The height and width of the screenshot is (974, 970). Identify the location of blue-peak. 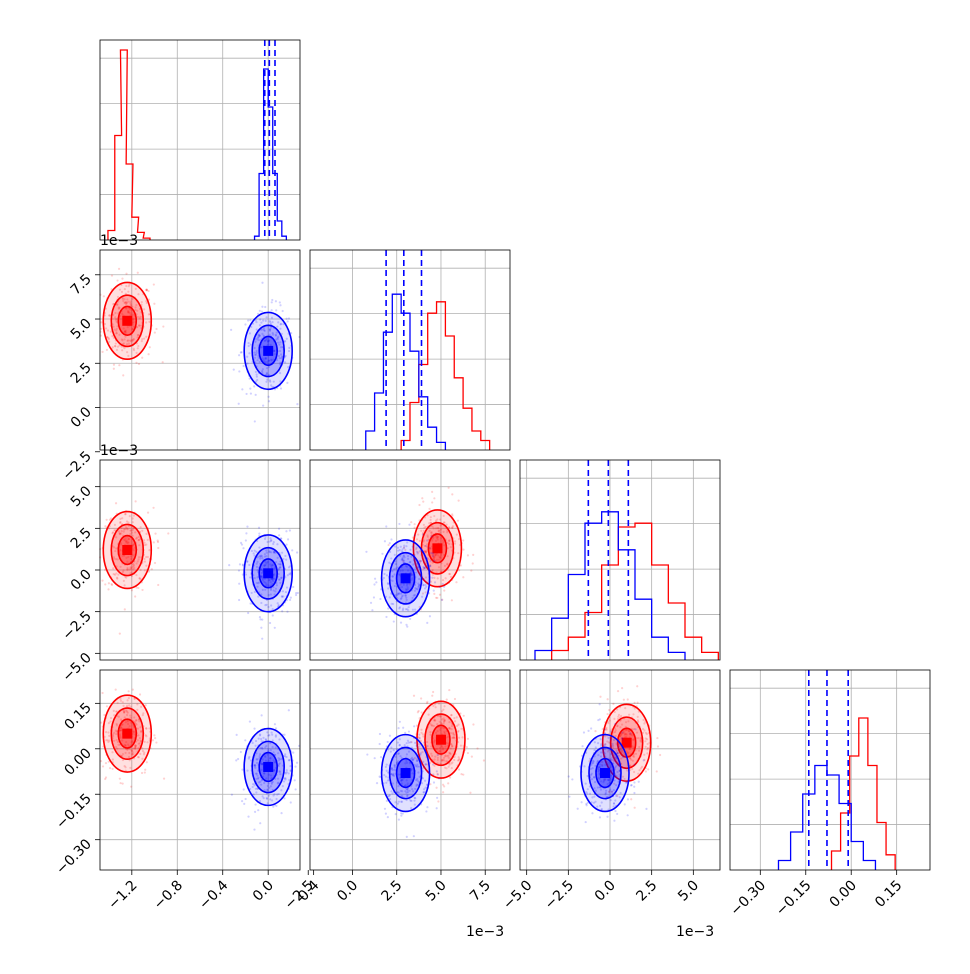
(605, 773).